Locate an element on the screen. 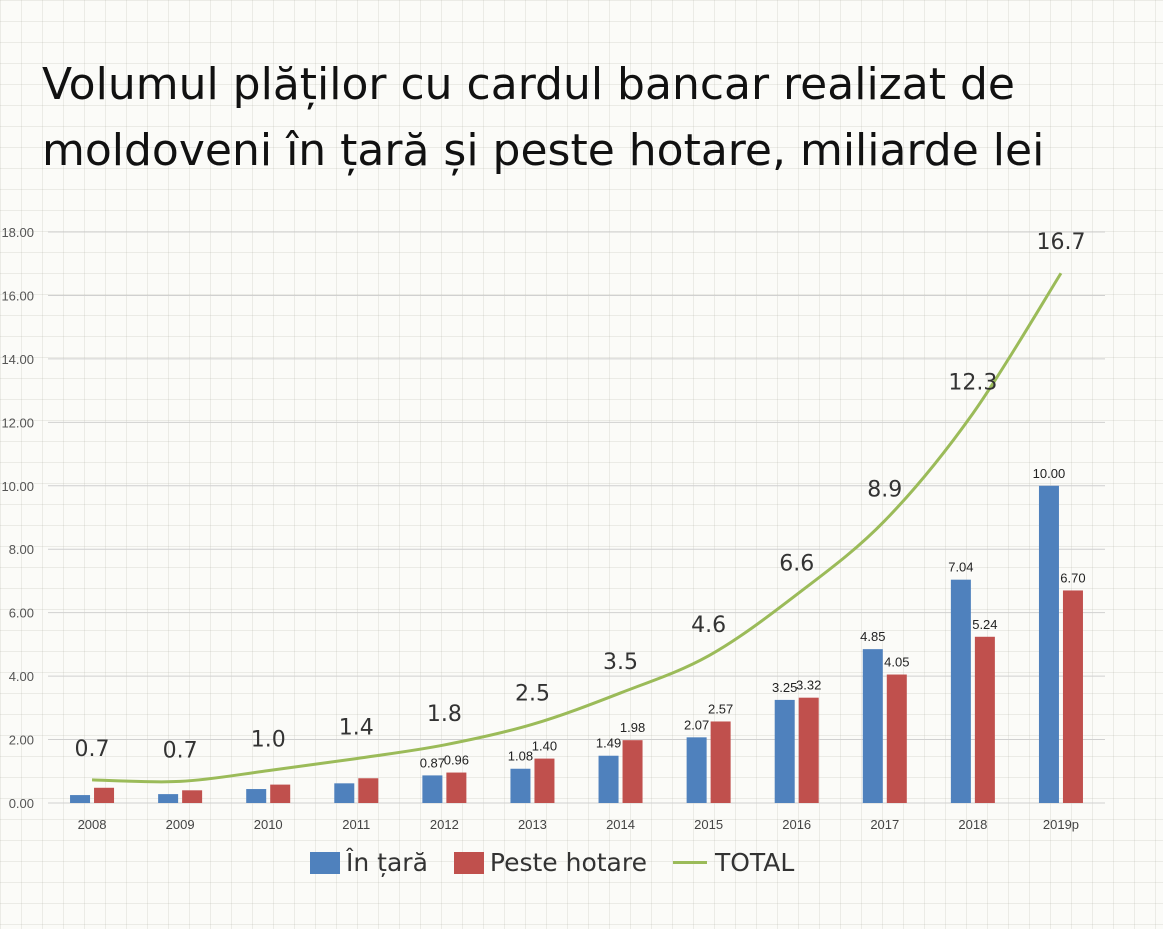 Image resolution: width=1163 pixels, height=929 pixels. bar-label-in-tara: 10.00 is located at coordinates (1049, 473).